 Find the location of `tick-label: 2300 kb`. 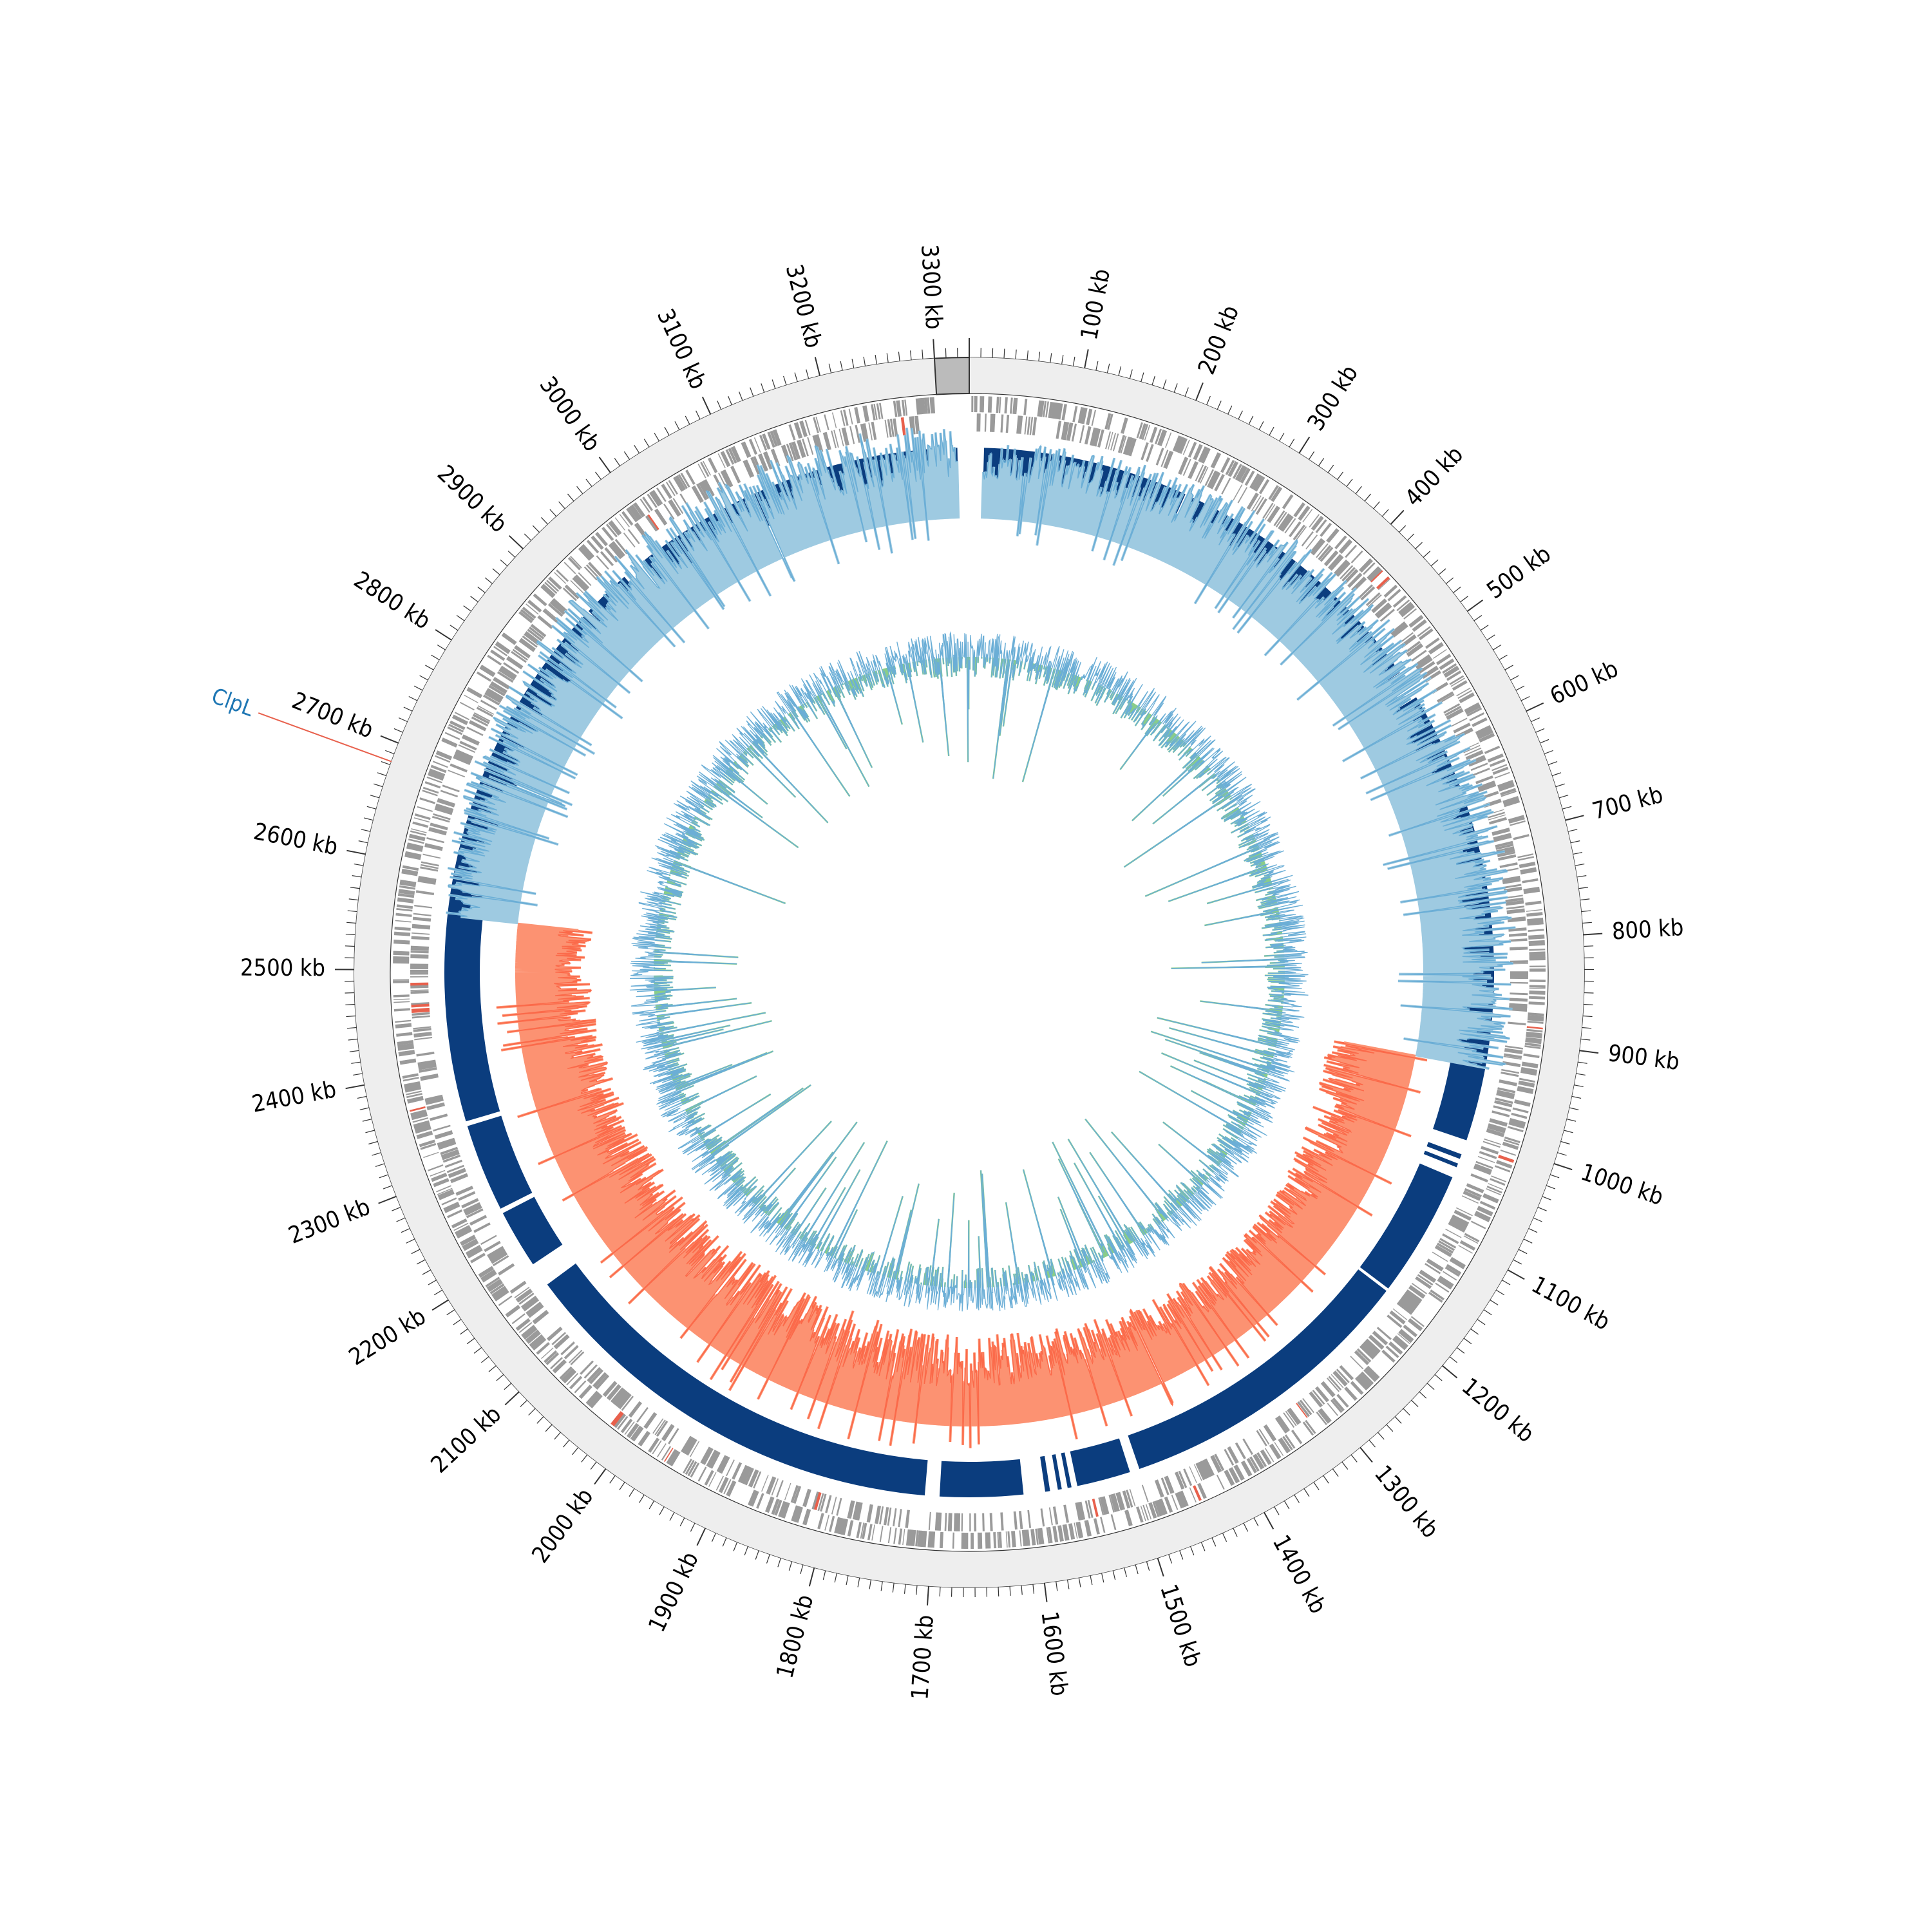

tick-label: 2300 kb is located at coordinates (329, 1222).